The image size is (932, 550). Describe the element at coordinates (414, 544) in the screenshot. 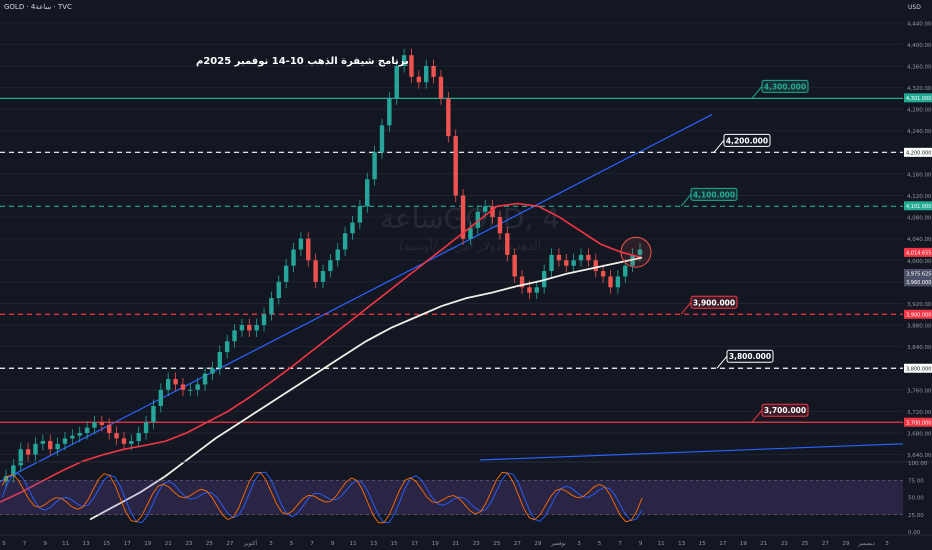

I see `x-tick-label: 17` at that location.